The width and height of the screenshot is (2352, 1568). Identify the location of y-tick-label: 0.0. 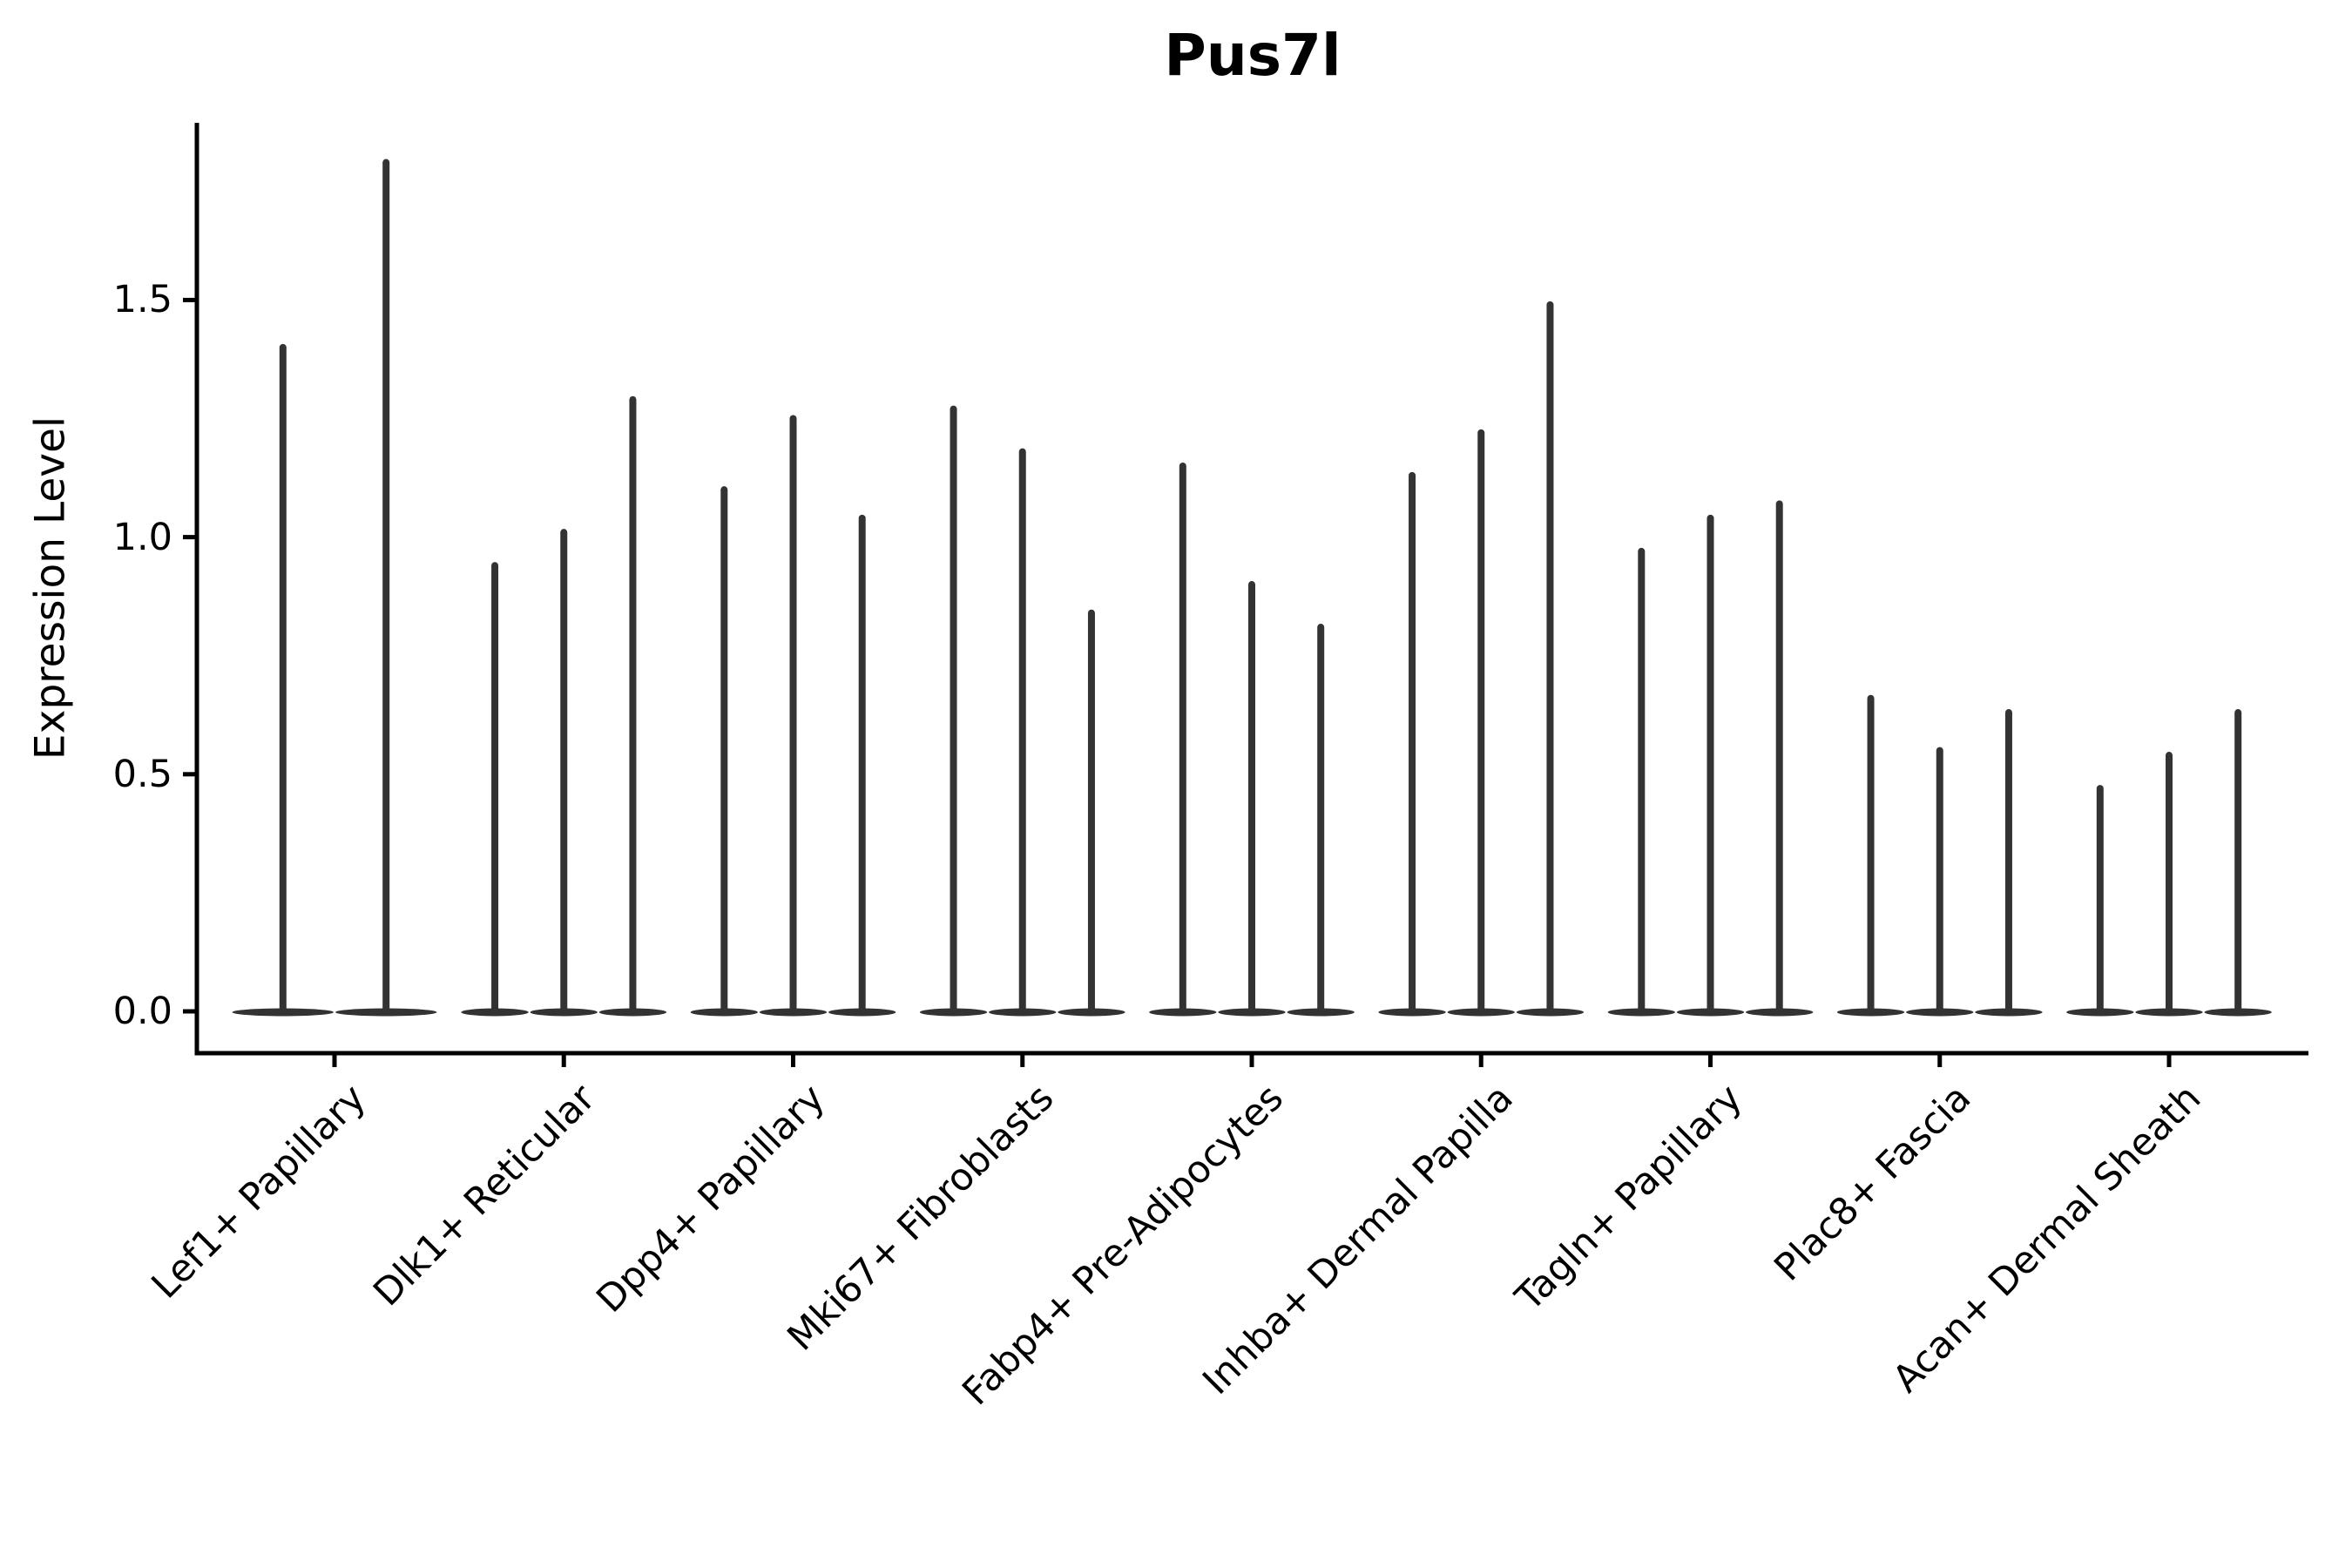
(142, 1012).